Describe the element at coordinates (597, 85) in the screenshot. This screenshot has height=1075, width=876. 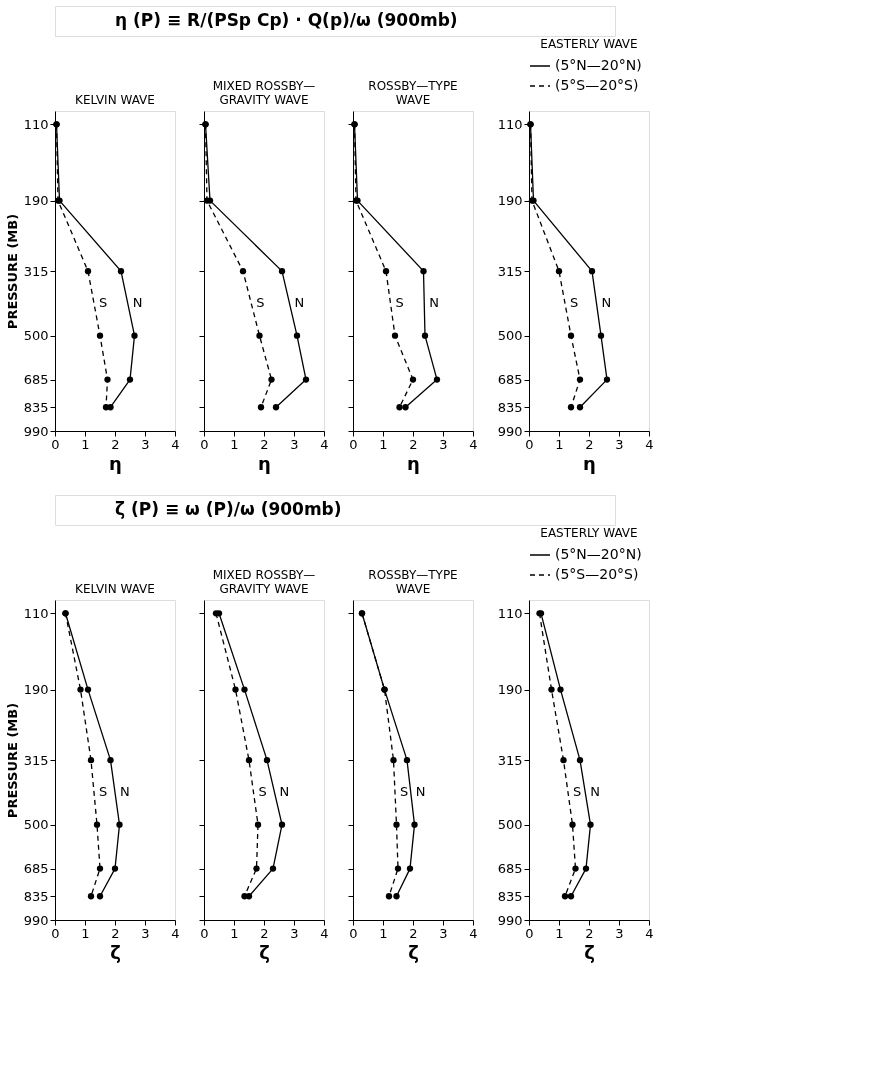
I see `legend-label: (5°S—20°S)` at that location.